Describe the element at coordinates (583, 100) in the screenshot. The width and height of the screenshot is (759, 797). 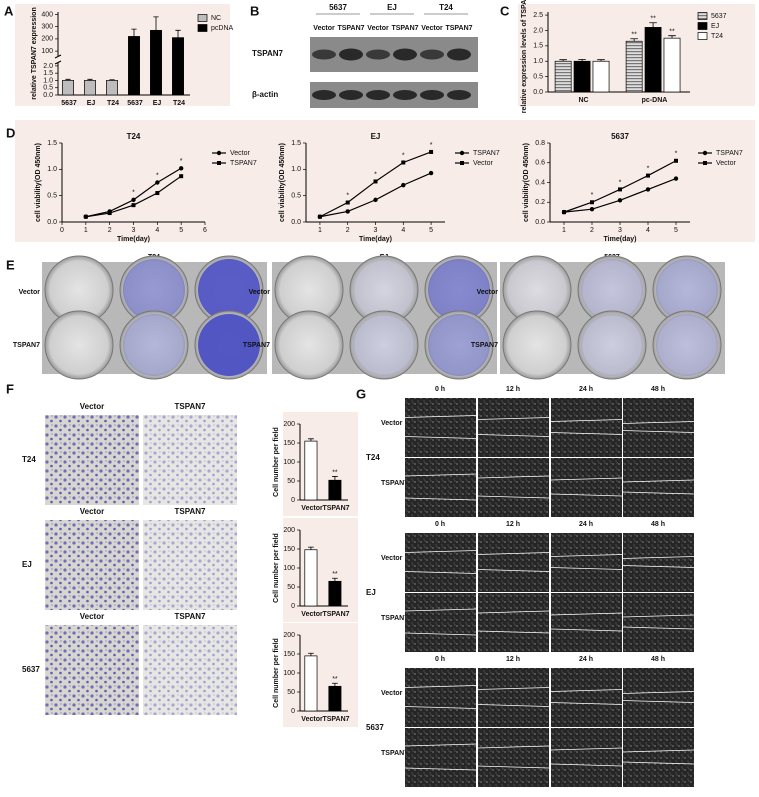
I see `x-tick-label: NC` at that location.